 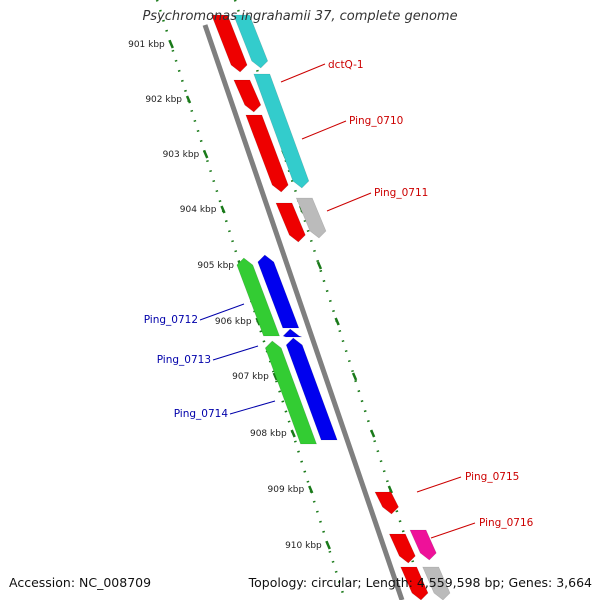 I want to click on gene-label: dctQ-1, so click(x=346, y=65).